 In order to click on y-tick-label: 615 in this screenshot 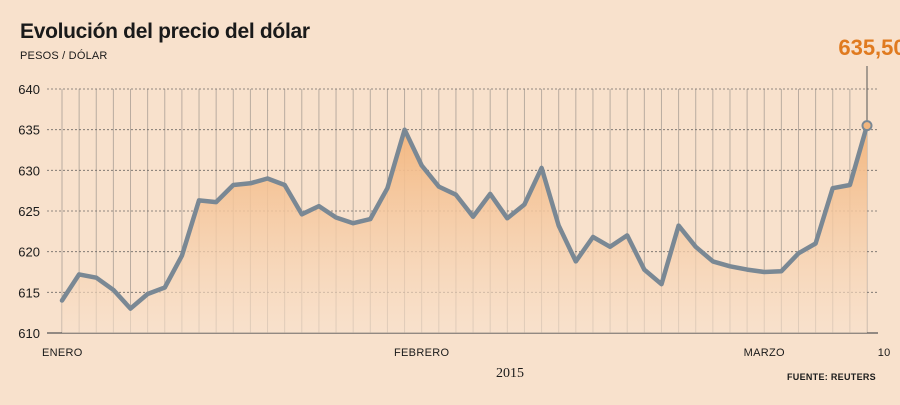, I will do `click(29, 292)`.